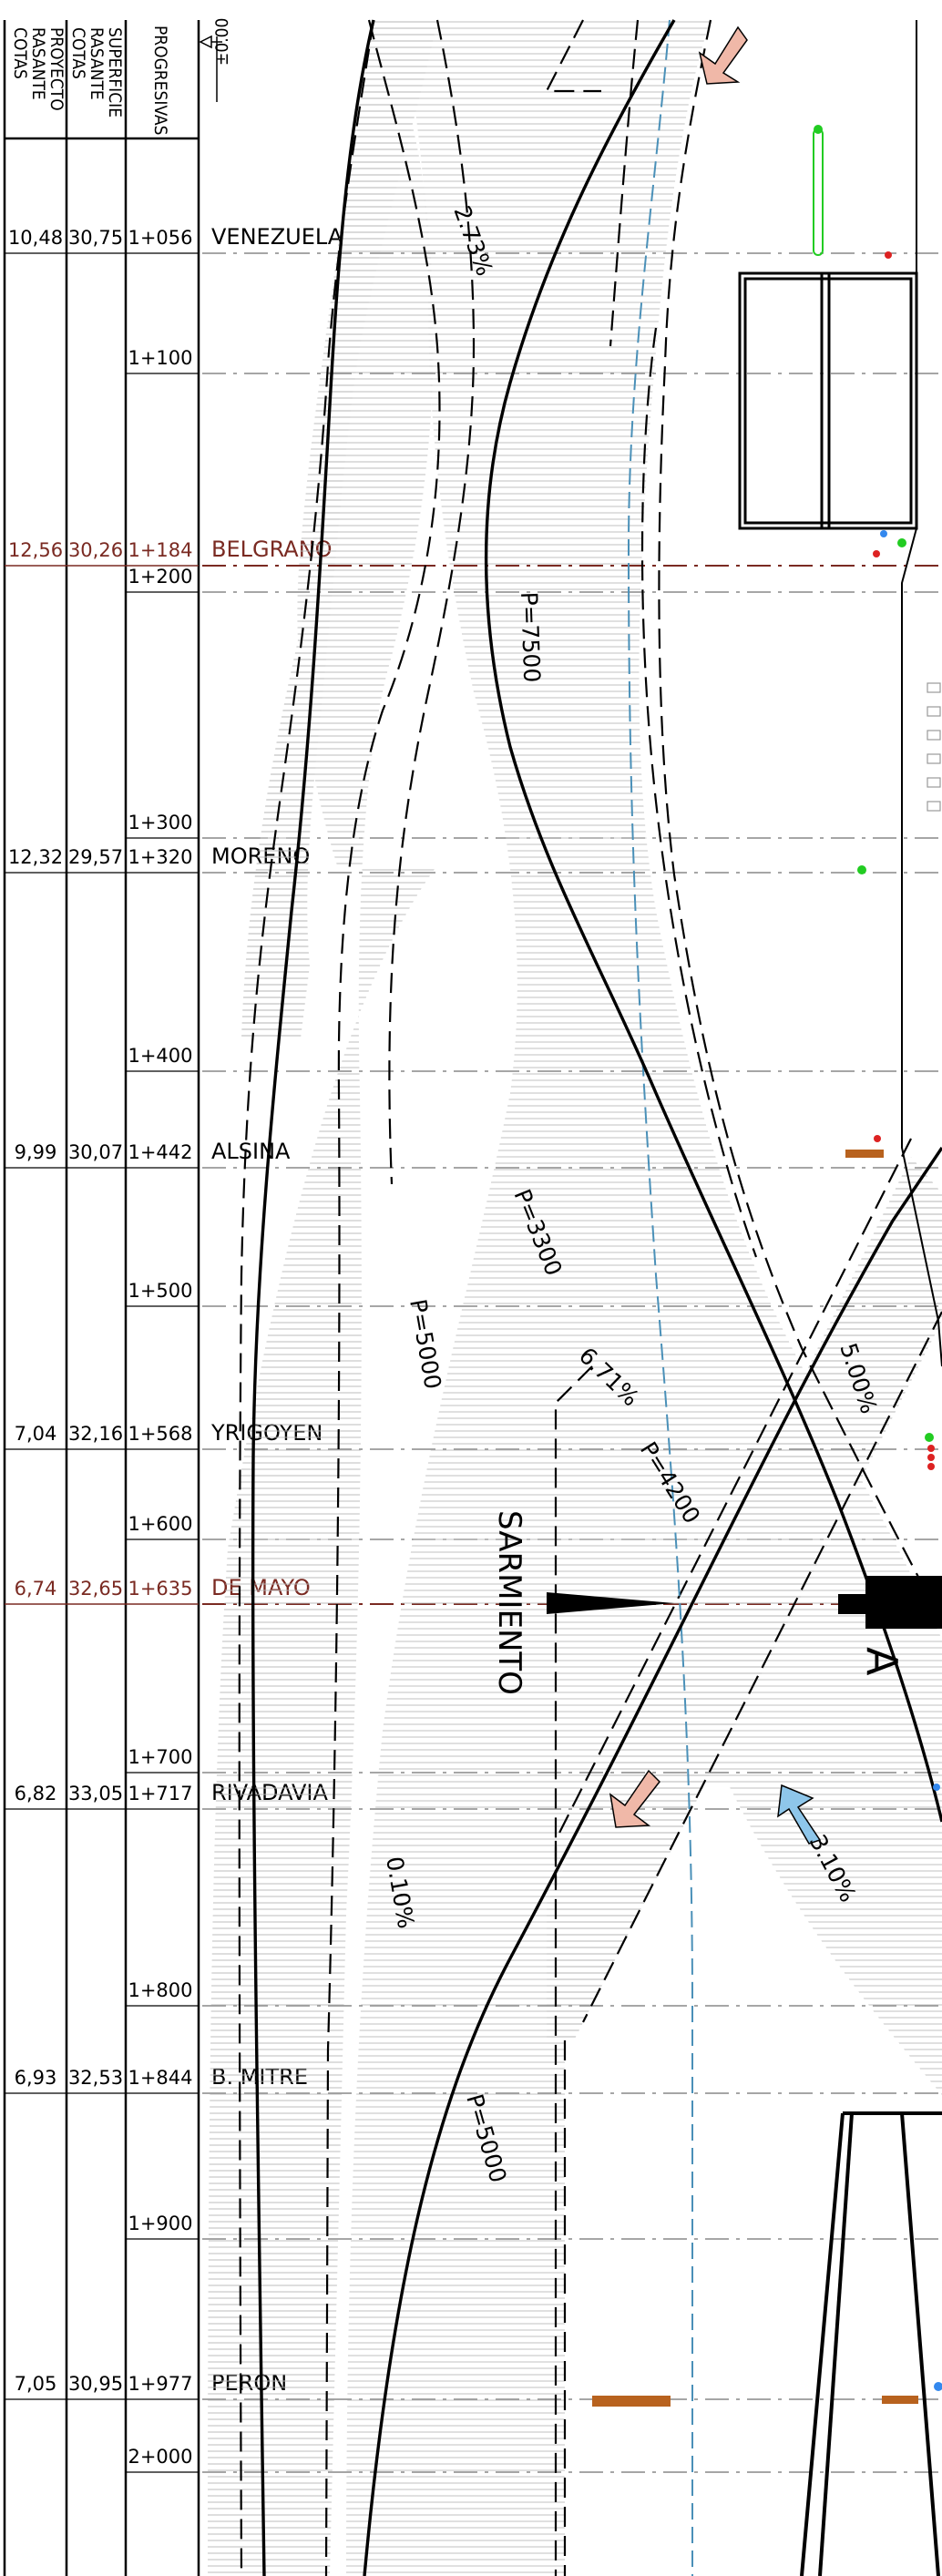 The image size is (942, 2576). I want to click on letter-a-label: A, so click(881, 1661).